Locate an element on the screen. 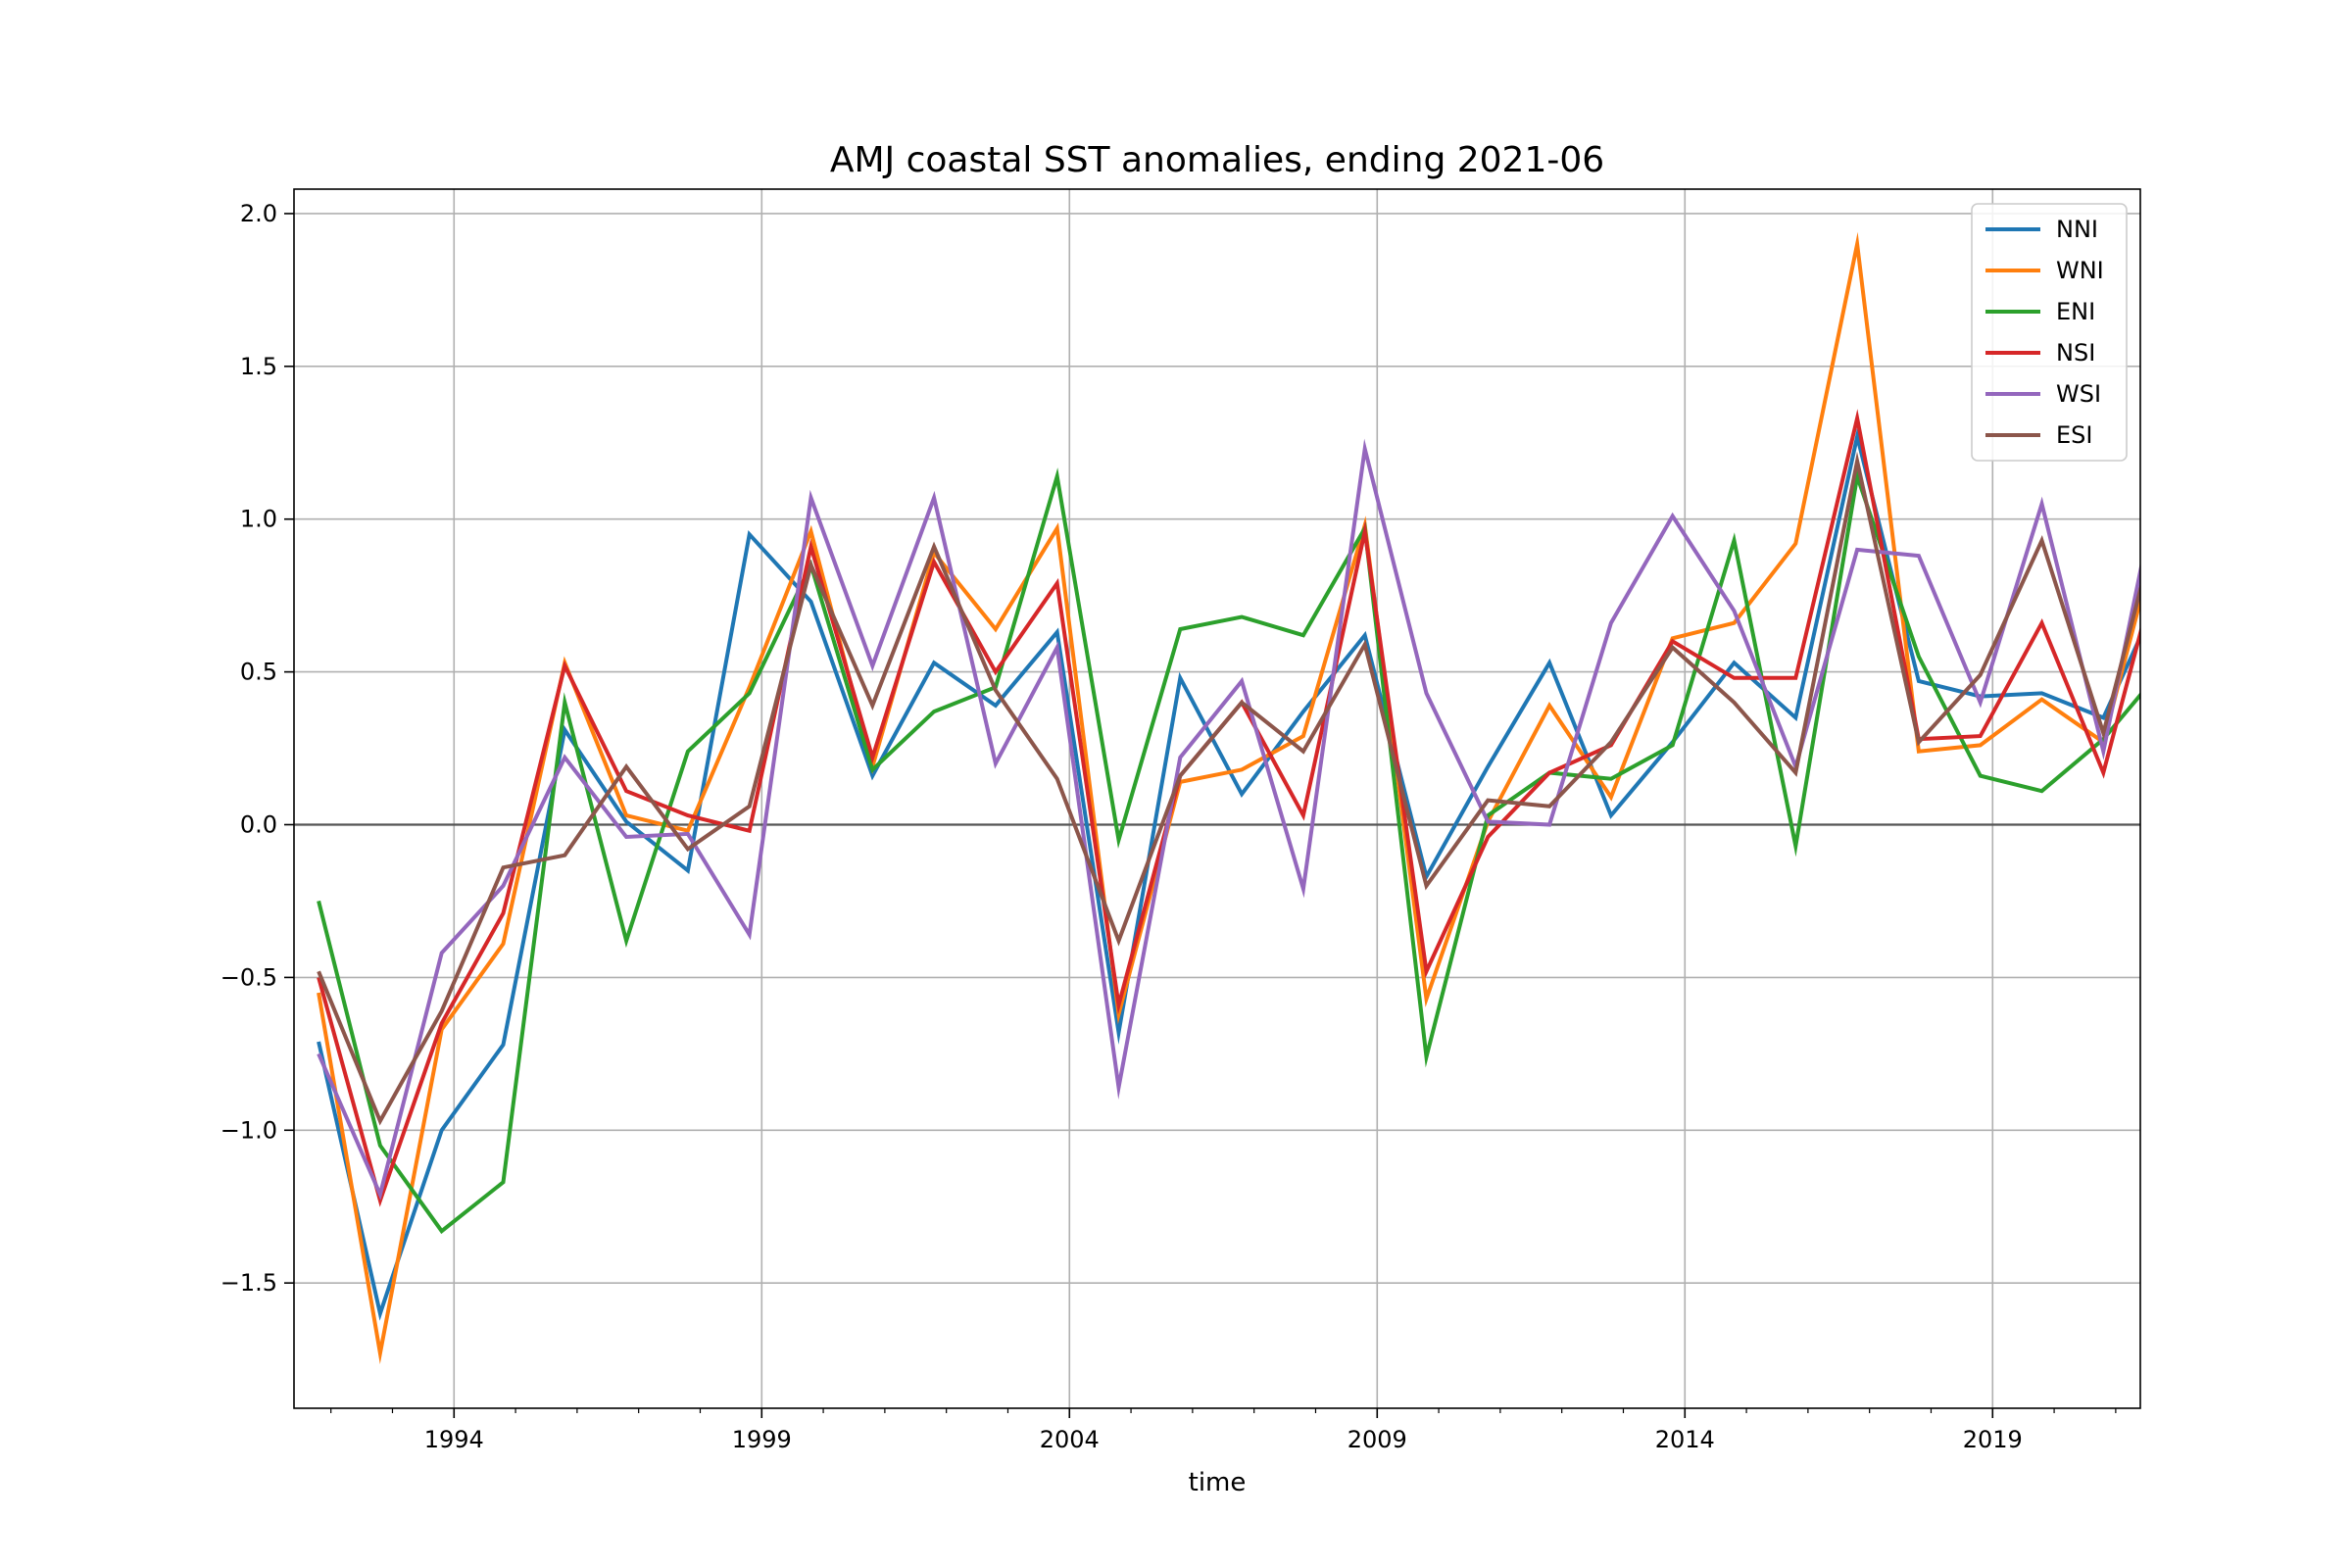  y-tick-label: −0.5 is located at coordinates (248, 977).